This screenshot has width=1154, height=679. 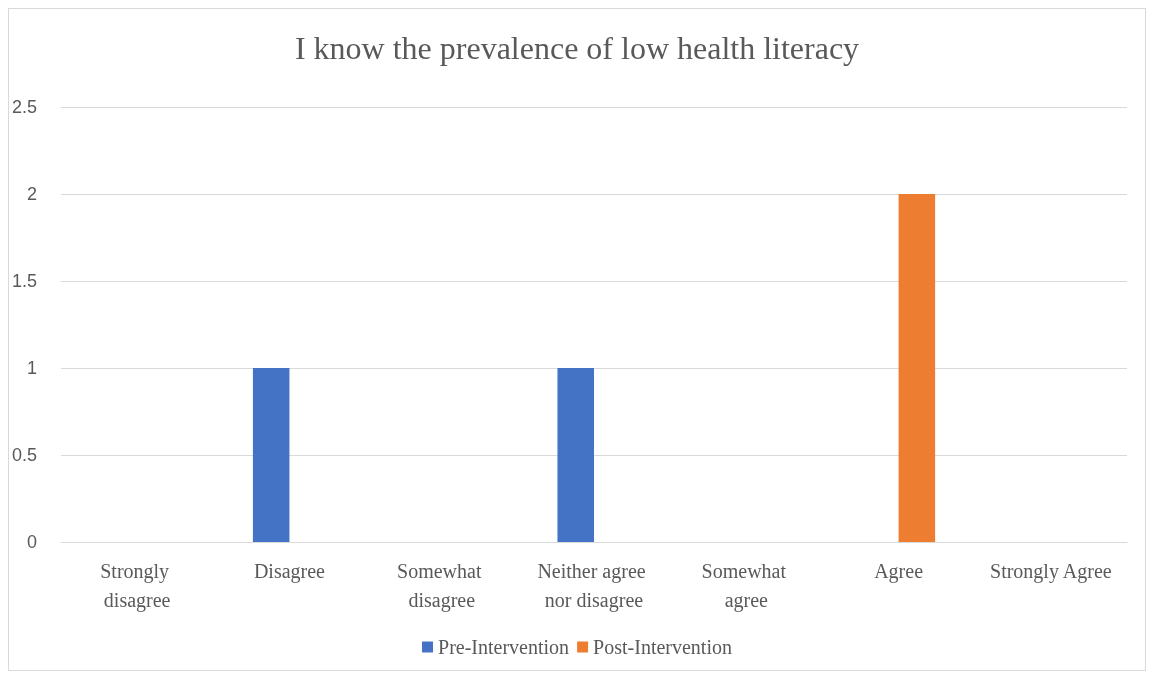 I want to click on y-tick-label: 2.5, so click(x=24, y=107).